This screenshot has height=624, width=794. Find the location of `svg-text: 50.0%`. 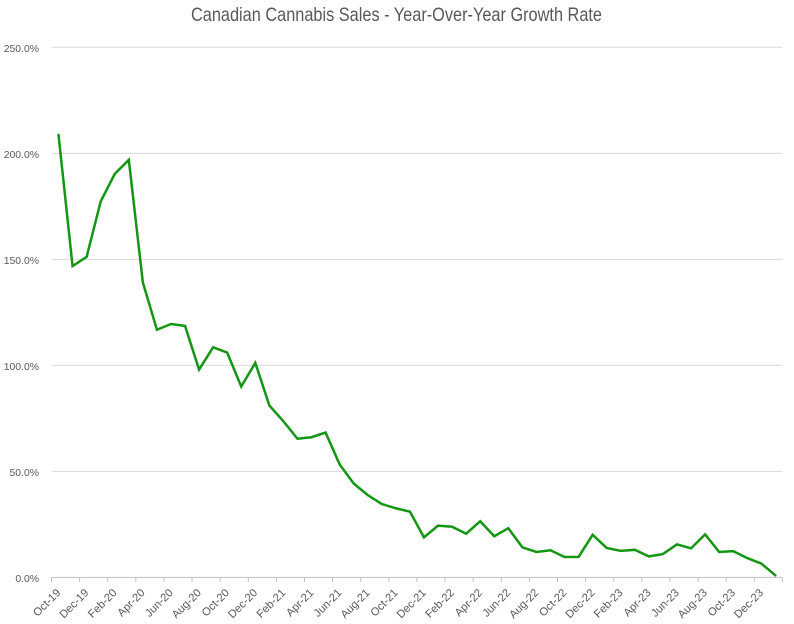

svg-text: 50.0% is located at coordinates (24, 473).